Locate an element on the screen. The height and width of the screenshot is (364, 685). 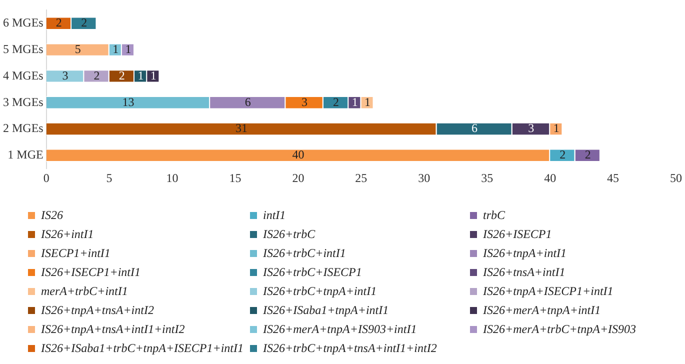
x-tick-label: 15 is located at coordinates (235, 177).